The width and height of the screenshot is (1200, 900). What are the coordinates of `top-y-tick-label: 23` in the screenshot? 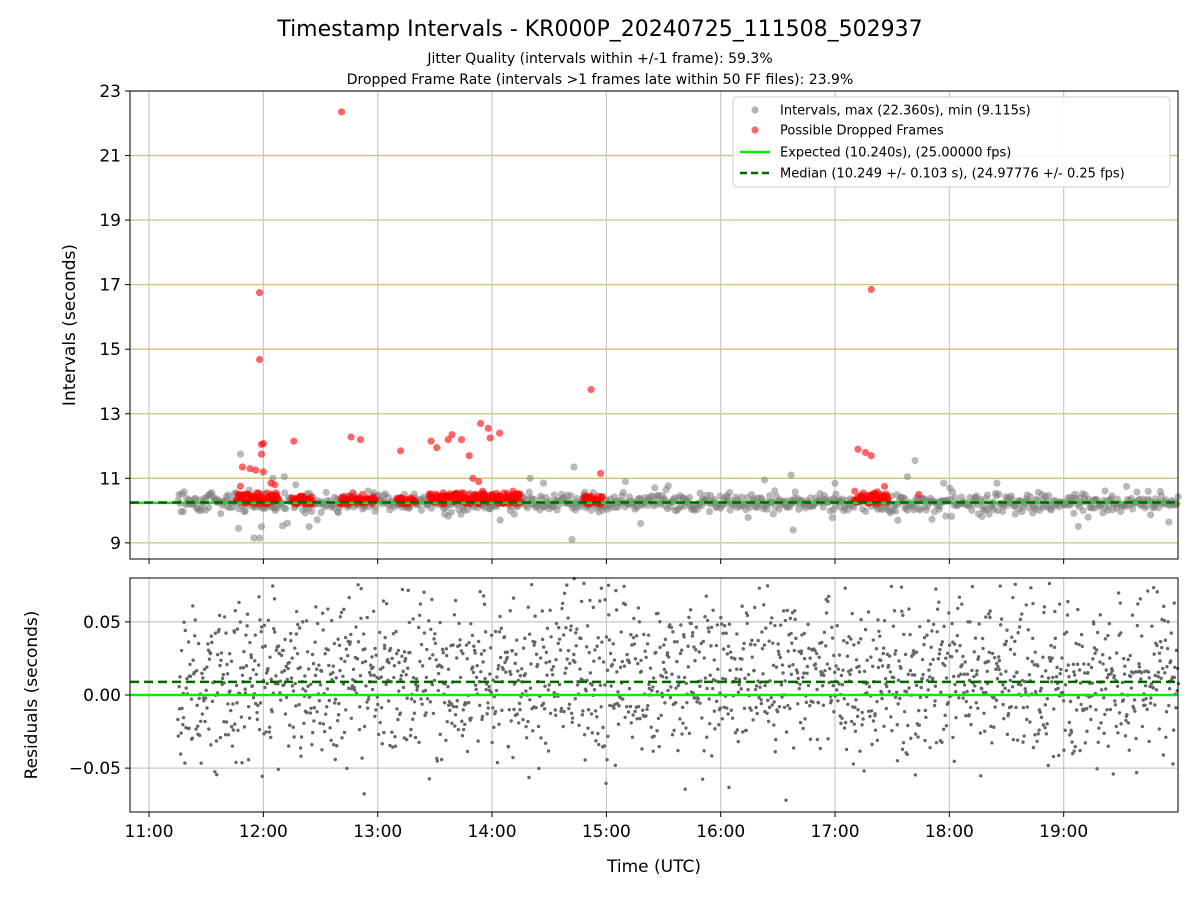 It's located at (110, 92).